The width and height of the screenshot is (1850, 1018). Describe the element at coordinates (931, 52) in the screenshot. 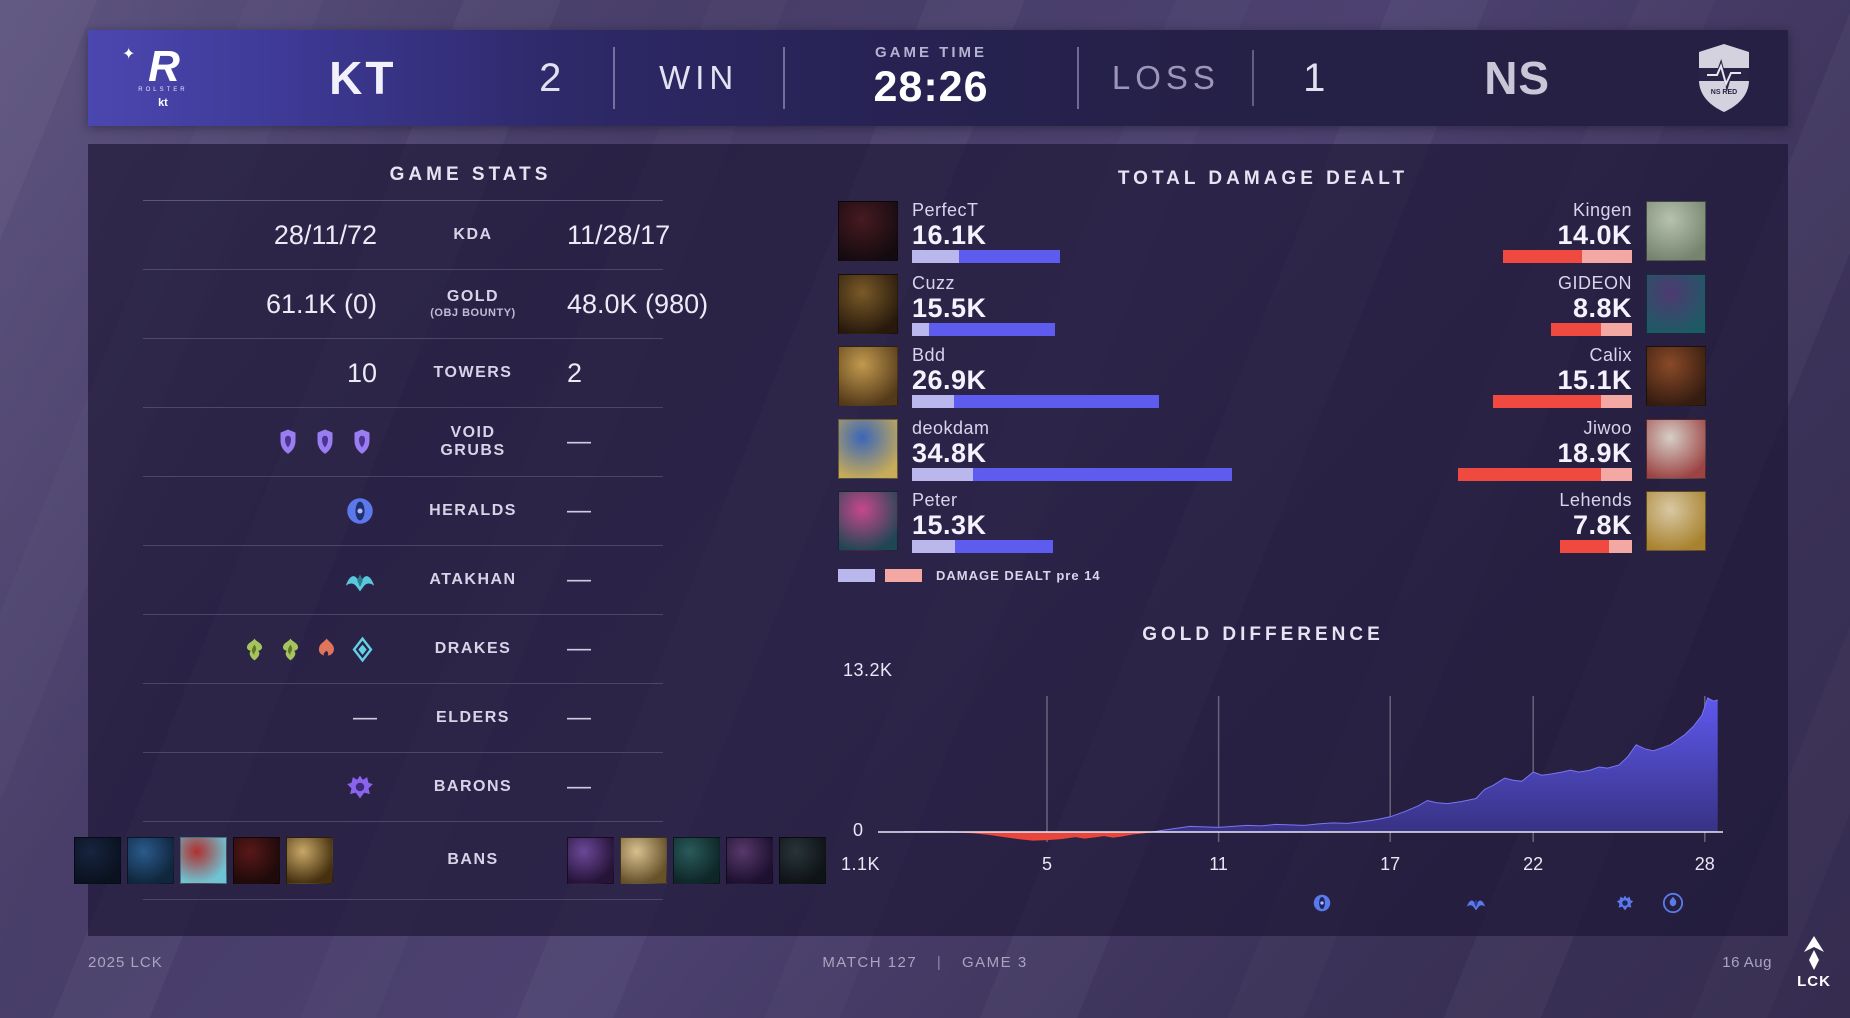

I see `game-time-label: GAME TIME` at that location.